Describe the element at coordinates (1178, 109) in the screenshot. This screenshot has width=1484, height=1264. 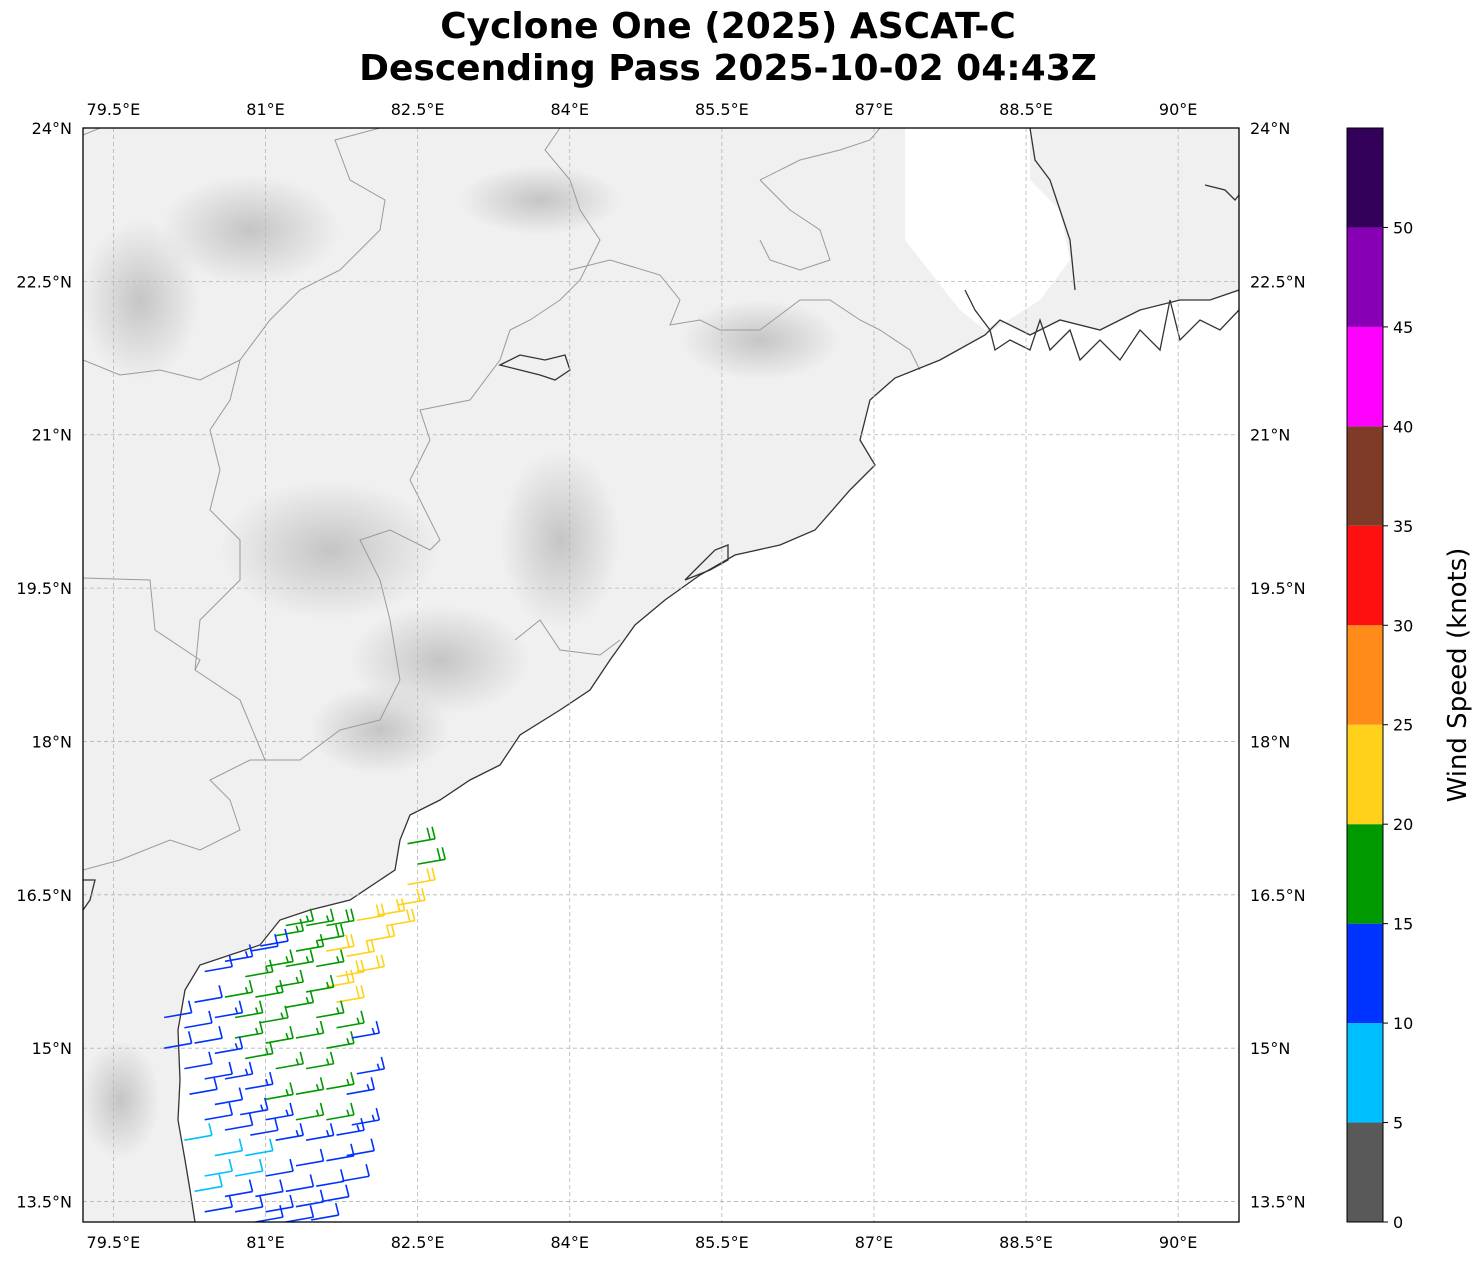
I see `lon-tick-label: 90°E` at that location.